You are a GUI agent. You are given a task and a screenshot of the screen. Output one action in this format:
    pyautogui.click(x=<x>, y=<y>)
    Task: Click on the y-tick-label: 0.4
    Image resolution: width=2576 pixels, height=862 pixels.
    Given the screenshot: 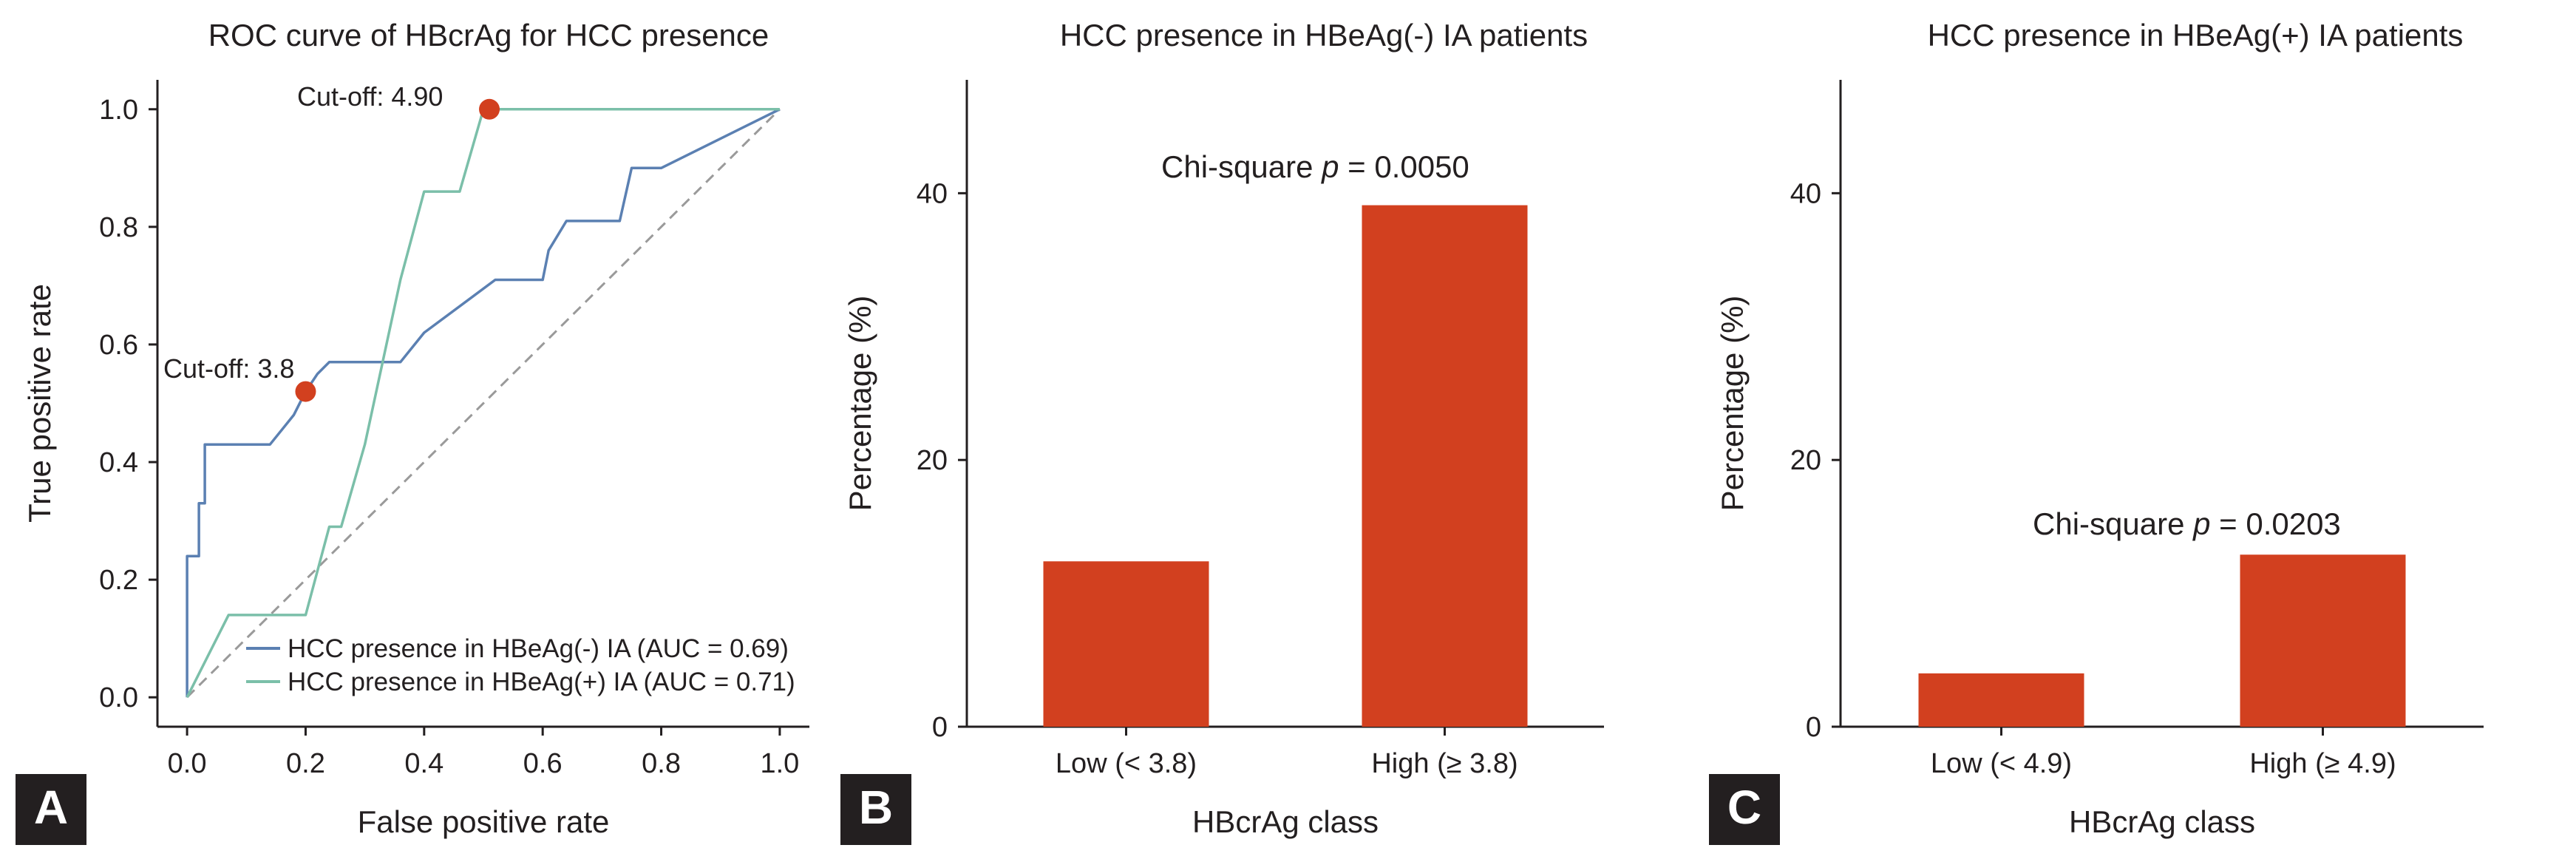 What is the action you would take?
    pyautogui.click(x=118, y=463)
    